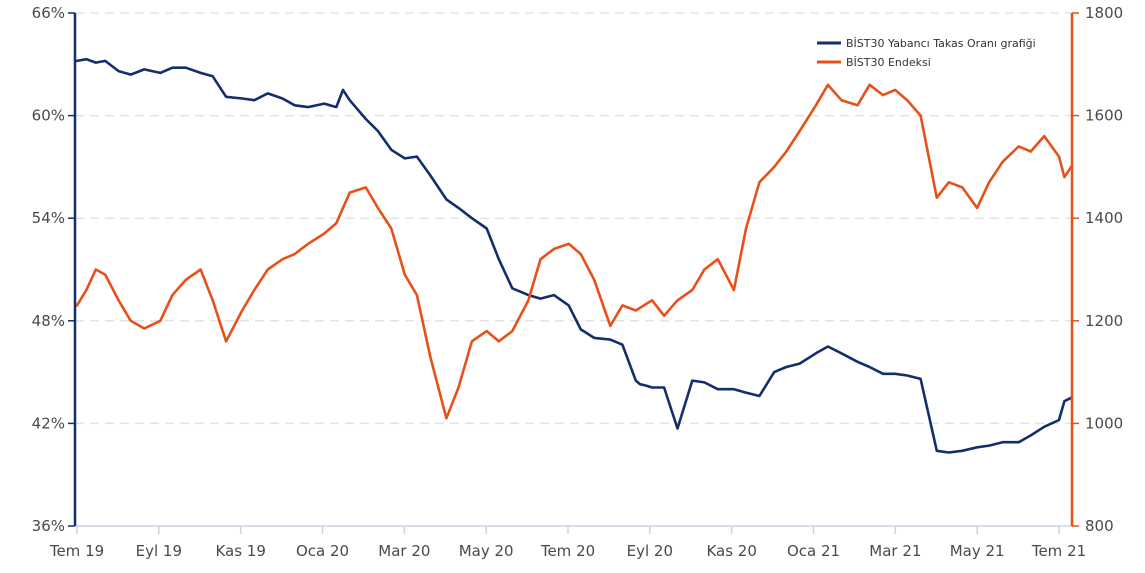  What do you see at coordinates (1104, 321) in the screenshot?
I see `right-axis-tick-label: 1200` at bounding box center [1104, 321].